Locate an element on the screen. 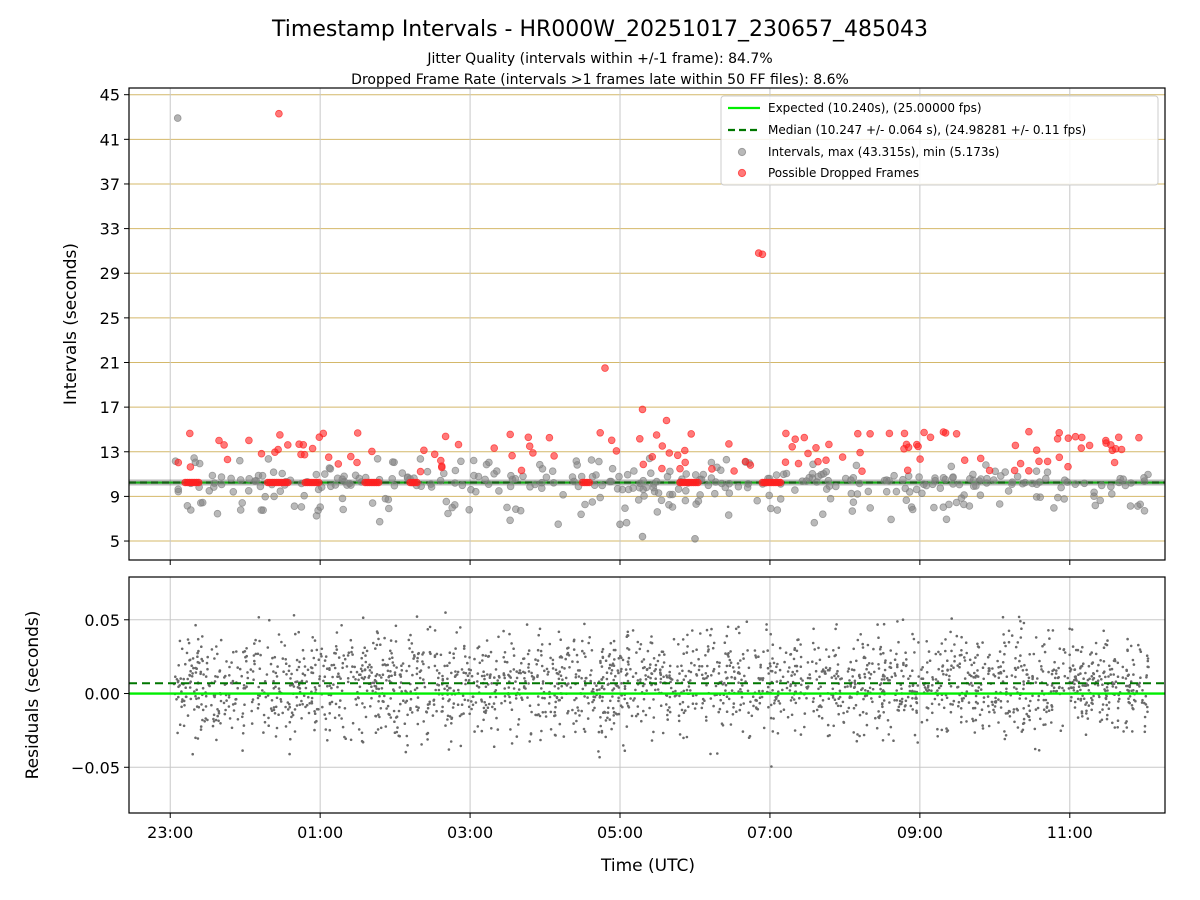 The image size is (1200, 900). residuals-points is located at coordinates (661, 689).